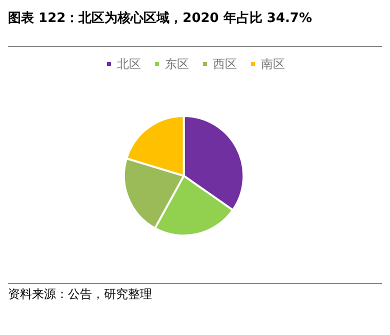 Image resolution: width=390 pixels, height=335 pixels. I want to click on text: 资料来源：公告，研究整理, so click(80, 294).